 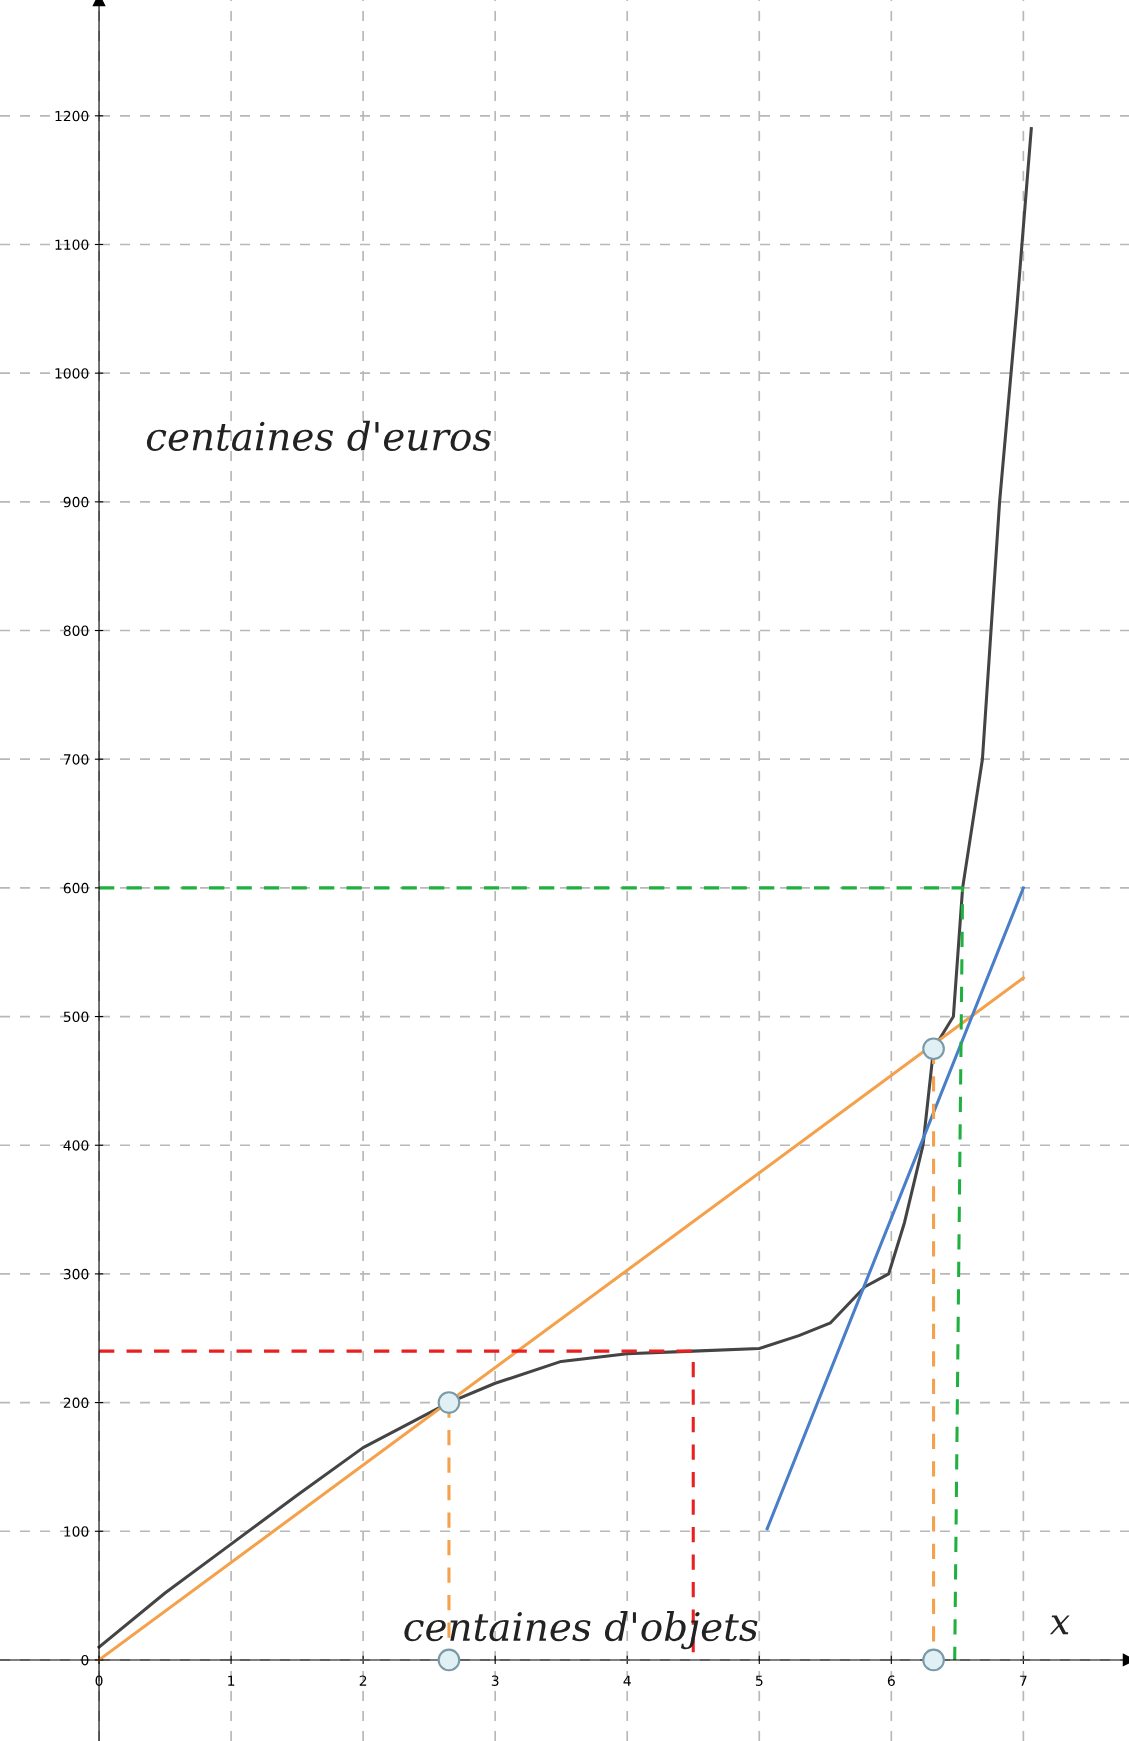 I want to click on y-tick-label: 600, so click(x=76, y=888).